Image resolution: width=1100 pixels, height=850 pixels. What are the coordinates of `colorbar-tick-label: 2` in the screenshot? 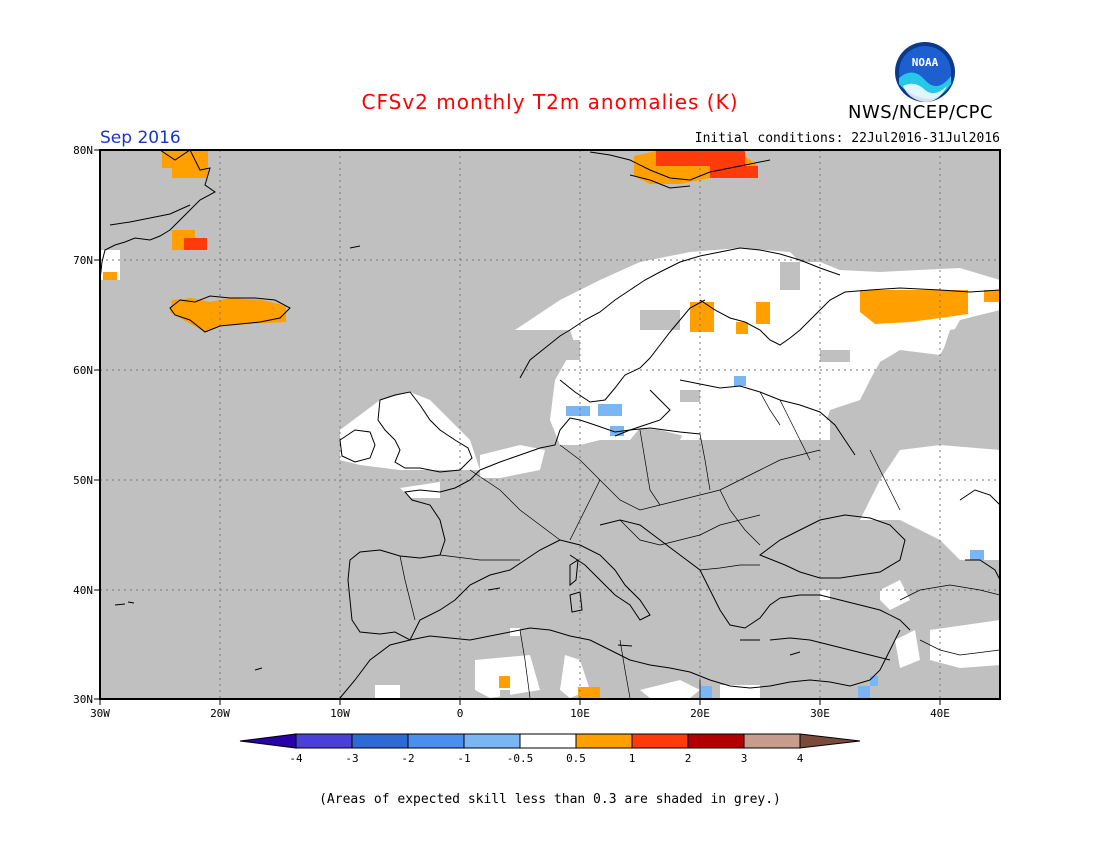 It's located at (688, 758).